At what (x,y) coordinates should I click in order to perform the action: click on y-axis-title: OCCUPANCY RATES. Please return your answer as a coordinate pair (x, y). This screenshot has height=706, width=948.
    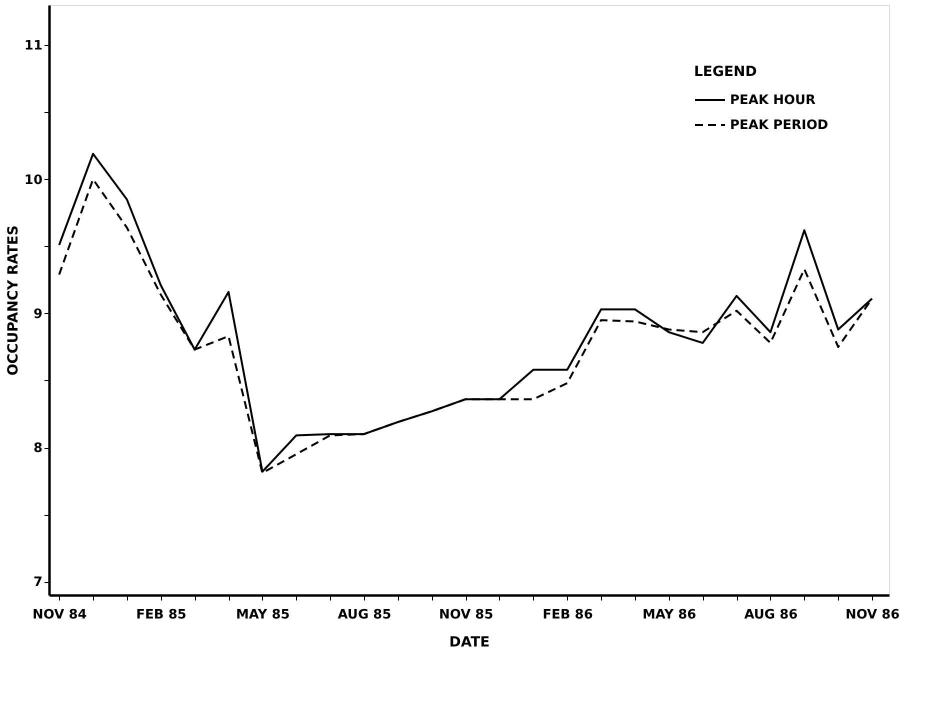
    Looking at the image, I should click on (13, 300).